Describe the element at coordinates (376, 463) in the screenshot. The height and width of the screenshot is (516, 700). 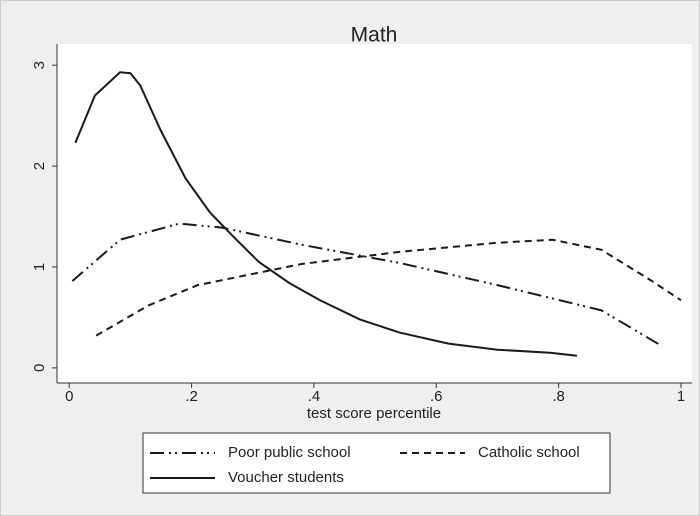
I see `legend` at that location.